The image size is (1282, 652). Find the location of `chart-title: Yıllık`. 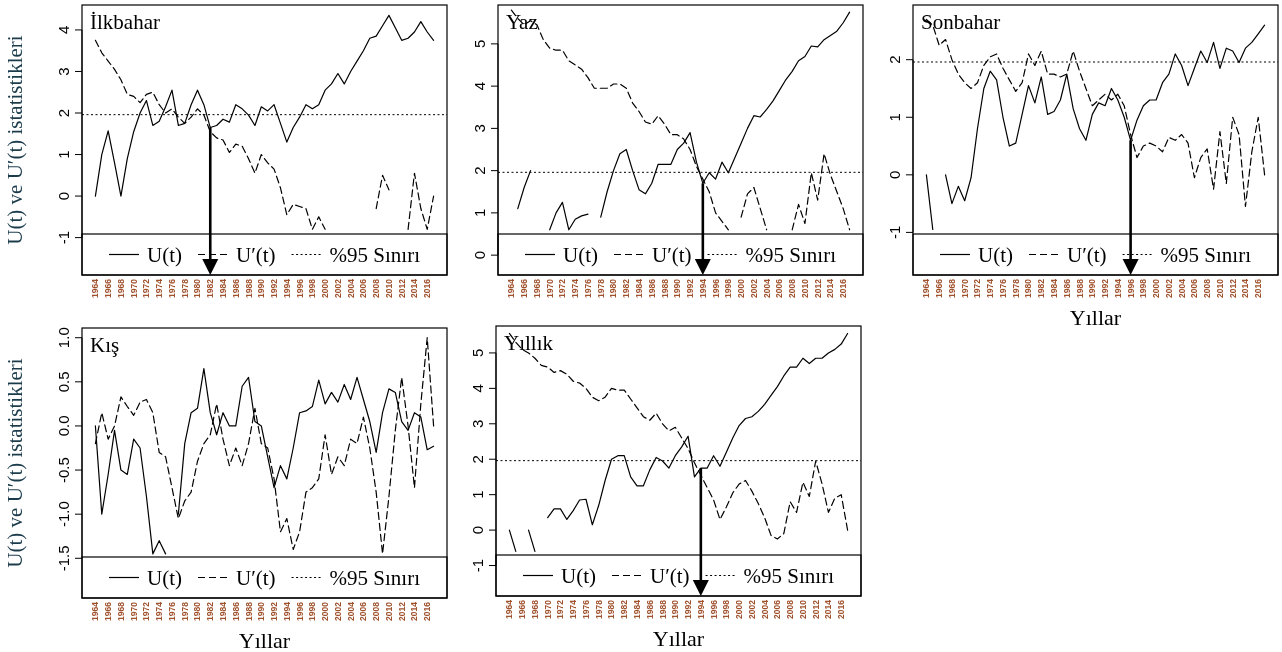

chart-title: Yıllık is located at coordinates (529, 343).